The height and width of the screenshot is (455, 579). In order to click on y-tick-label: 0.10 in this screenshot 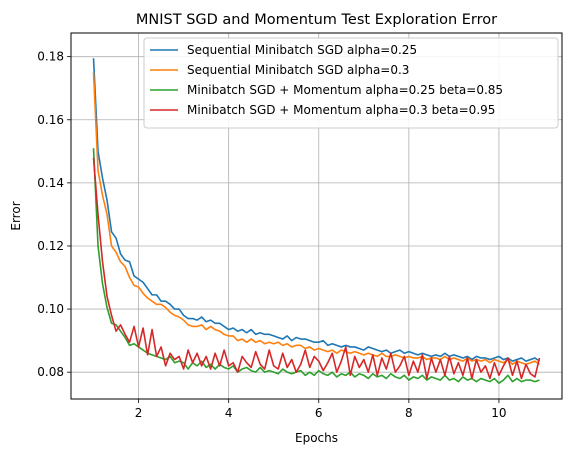, I will do `click(50, 309)`.